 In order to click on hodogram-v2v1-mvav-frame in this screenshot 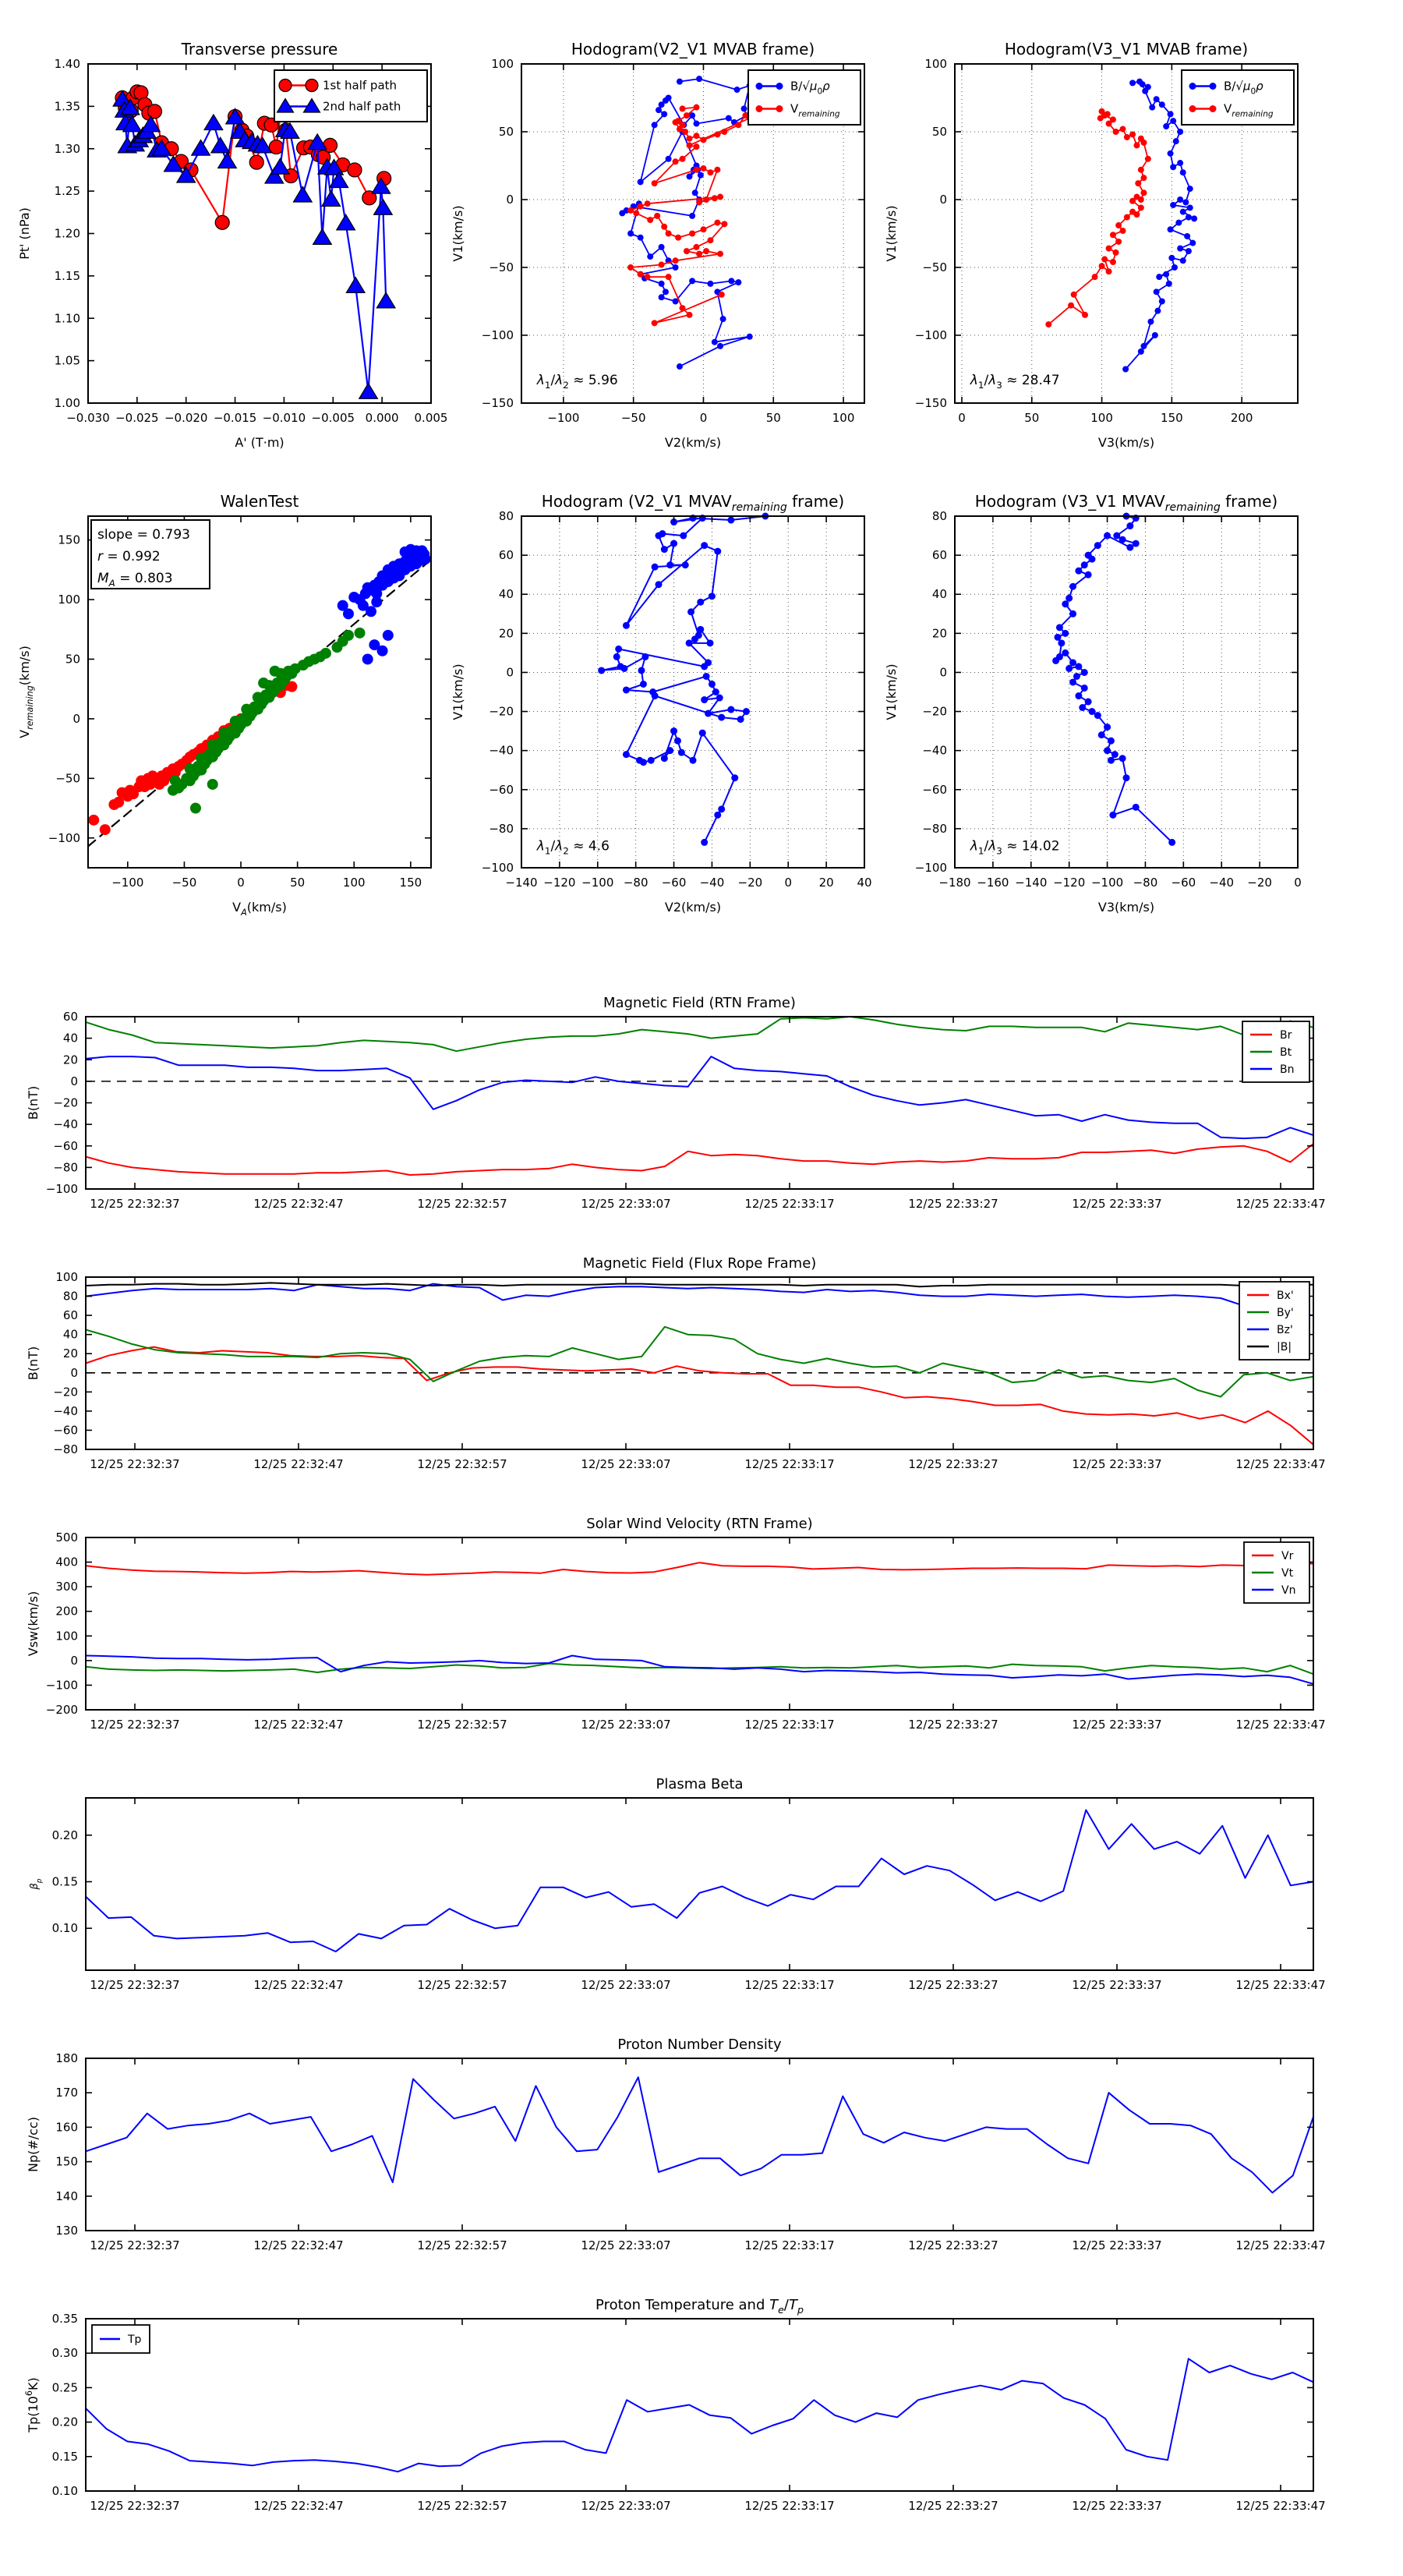, I will do `click(693, 692)`.